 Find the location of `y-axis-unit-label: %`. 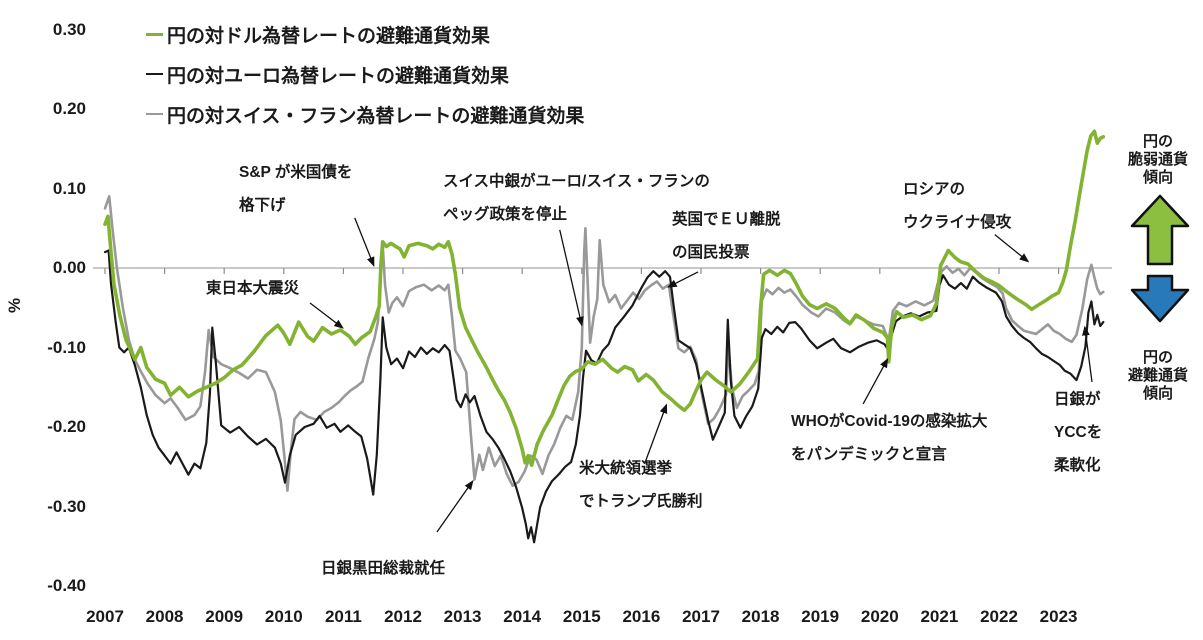

y-axis-unit-label: % is located at coordinates (14, 305).